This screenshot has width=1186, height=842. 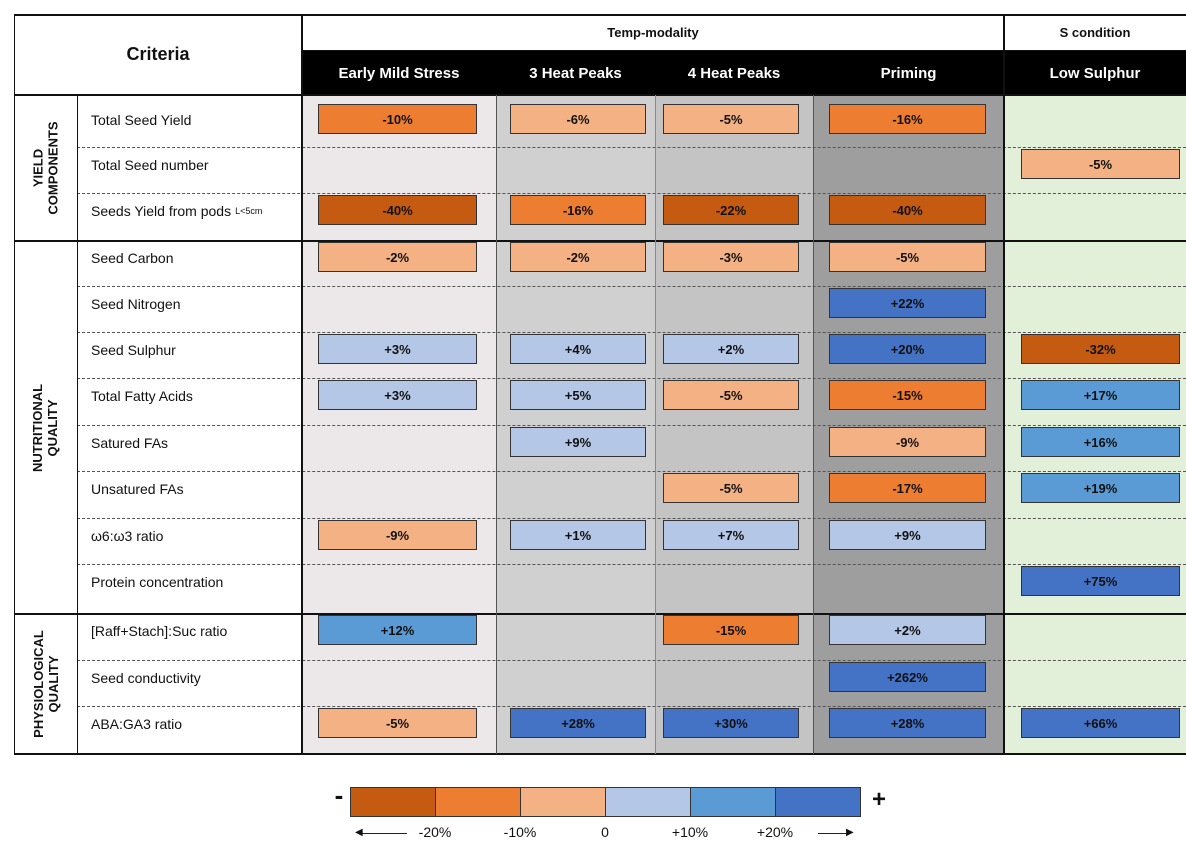 What do you see at coordinates (850, 832) in the screenshot?
I see `legend-arrow-right-head: ▶` at bounding box center [850, 832].